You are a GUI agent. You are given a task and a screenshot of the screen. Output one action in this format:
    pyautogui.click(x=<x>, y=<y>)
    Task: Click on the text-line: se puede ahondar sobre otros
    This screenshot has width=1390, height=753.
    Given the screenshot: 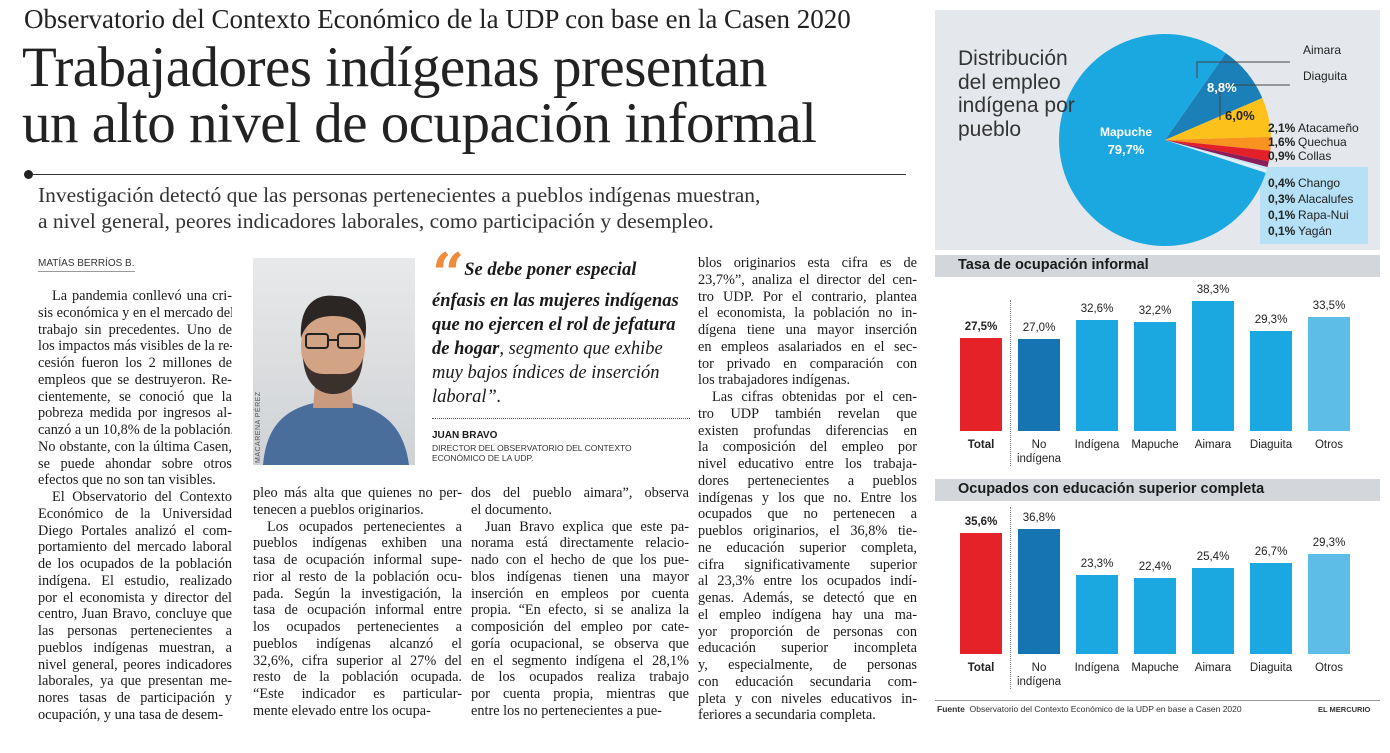 What is the action you would take?
    pyautogui.click(x=135, y=463)
    